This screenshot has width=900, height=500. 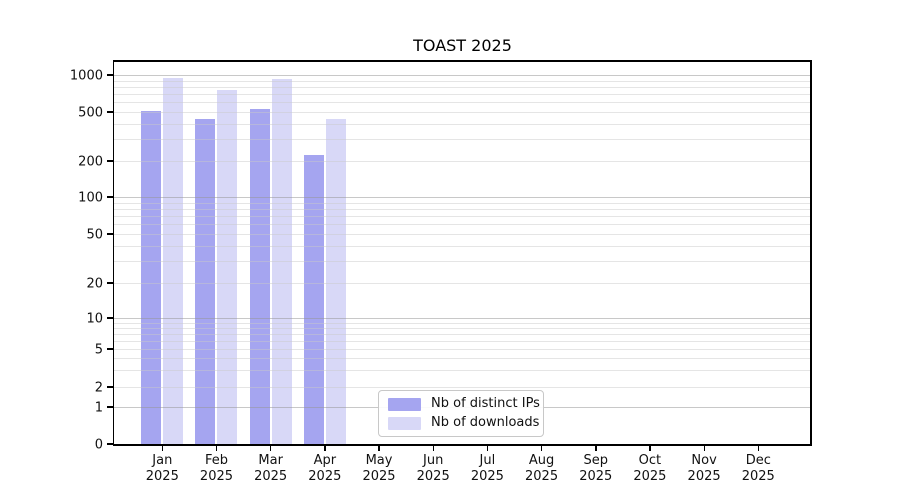 I want to click on legend-row-distinct-ips: Nb of distinct IPs, so click(x=464, y=404).